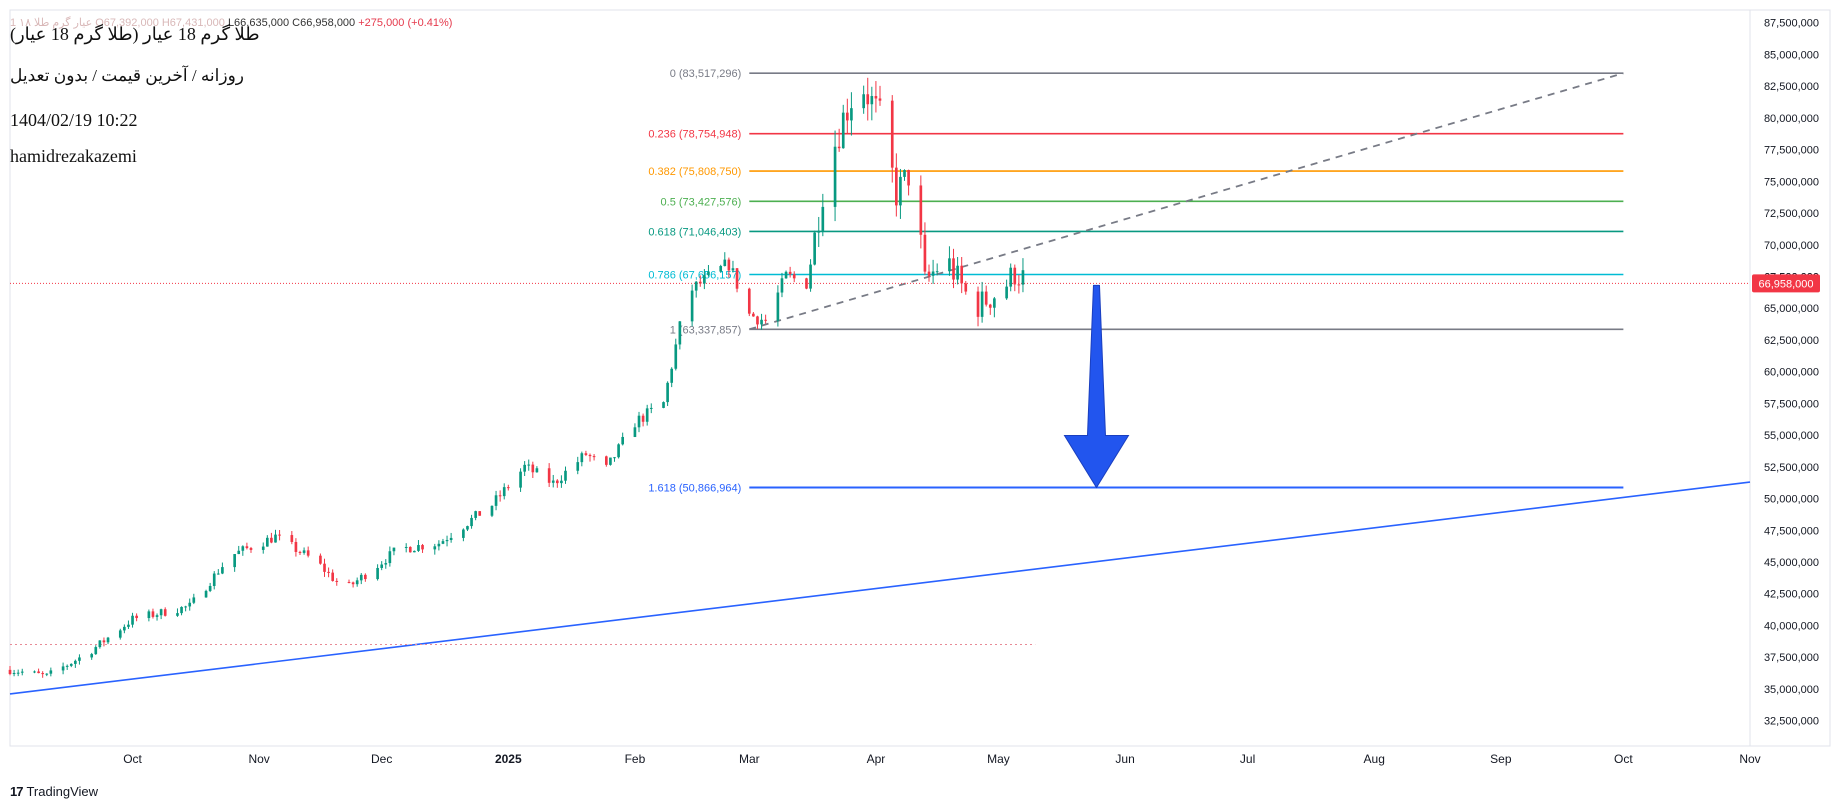 This screenshot has height=809, width=1836. Describe the element at coordinates (1791, 309) in the screenshot. I see `y-tick-label: 65,000,000` at that location.